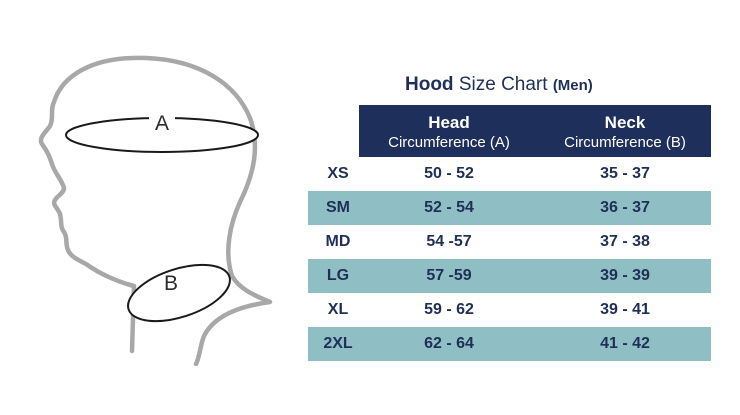 This screenshot has height=415, width=740. I want to click on neck-circumference-cell: 41 - 42, so click(625, 343).